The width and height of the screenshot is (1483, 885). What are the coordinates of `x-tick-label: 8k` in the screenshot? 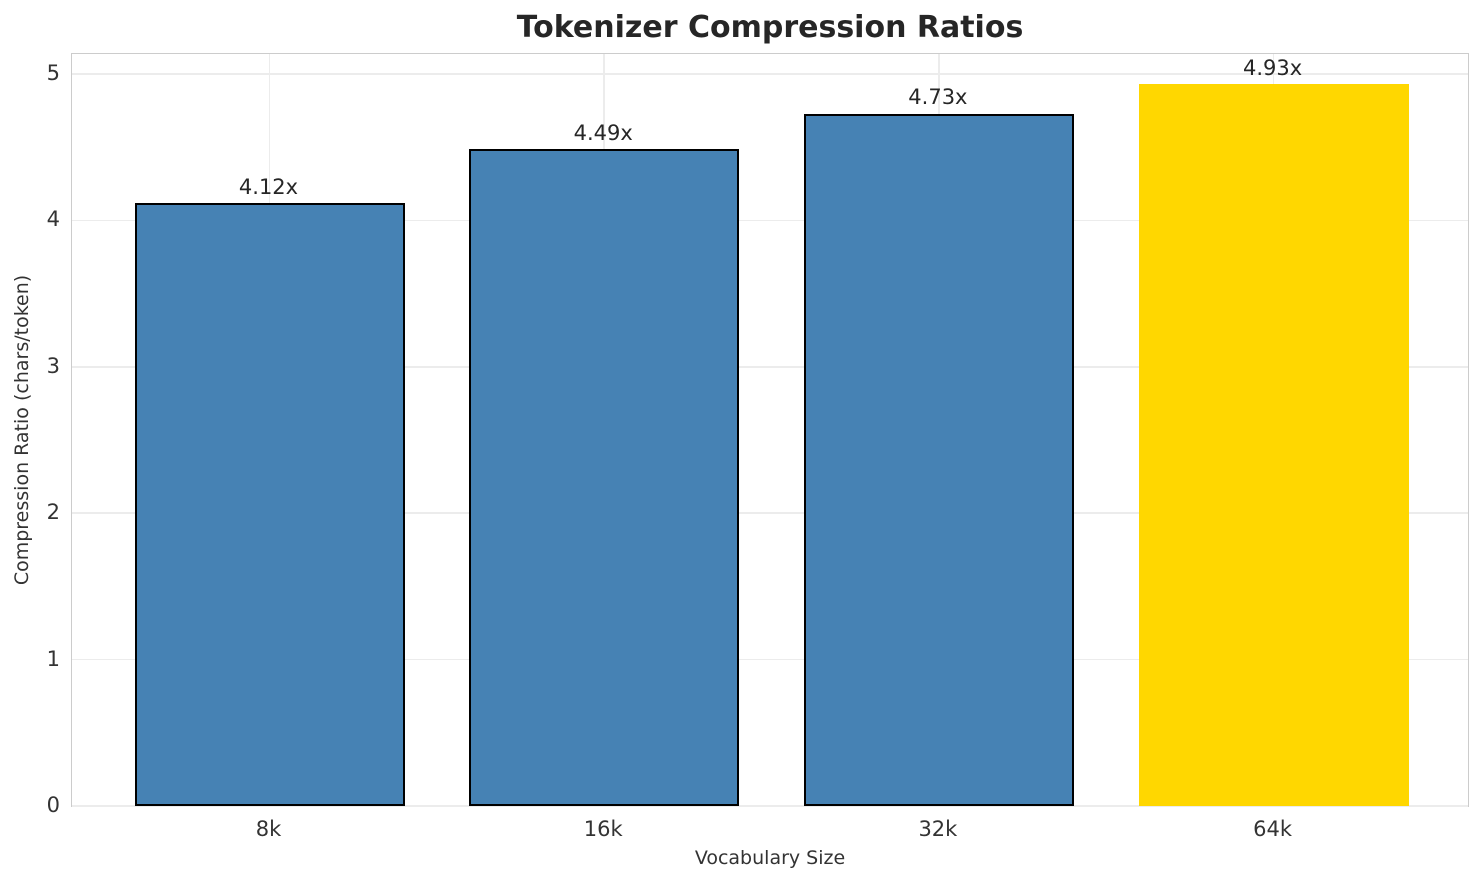 It's located at (268, 829).